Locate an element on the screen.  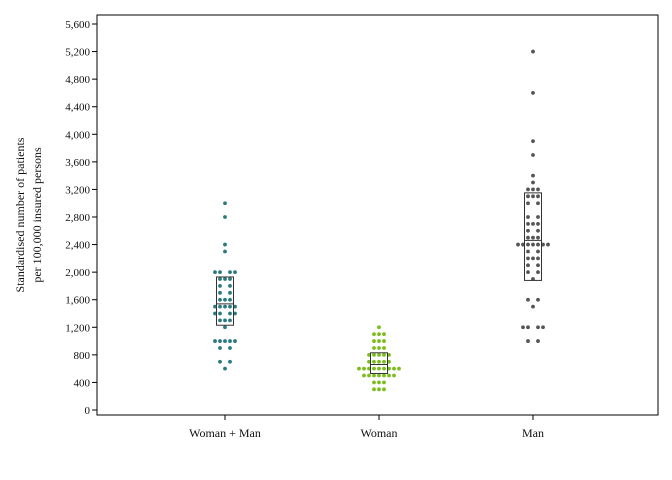
y-tick-label: 3,600 is located at coordinates (77, 163).